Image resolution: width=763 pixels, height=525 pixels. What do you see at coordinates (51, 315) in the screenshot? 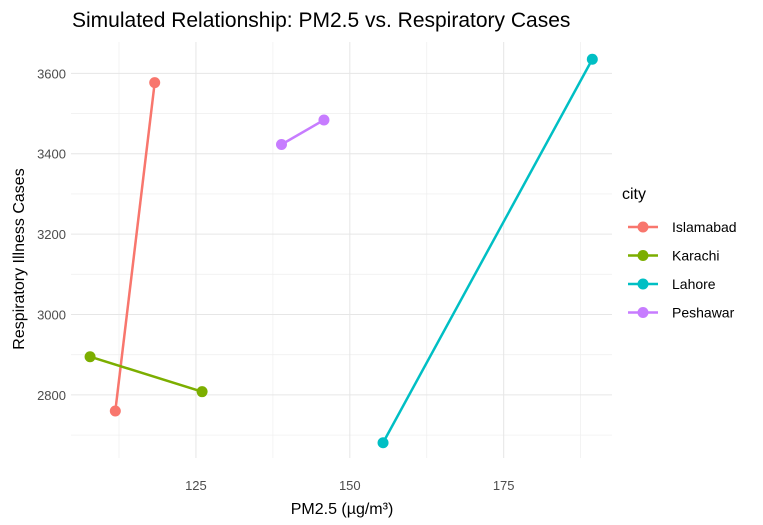
I see `y-tick-label: 3000` at bounding box center [51, 315].